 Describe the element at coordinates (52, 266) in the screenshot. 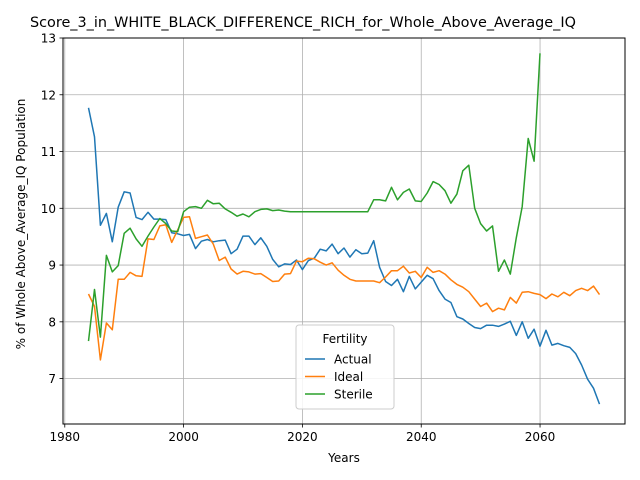

I see `y-tick-label: 9` at that location.